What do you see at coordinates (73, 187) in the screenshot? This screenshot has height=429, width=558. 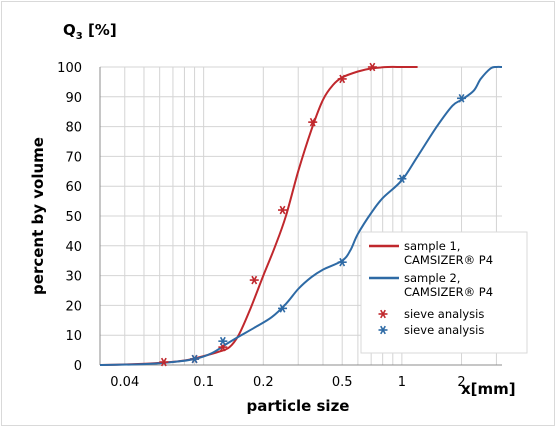 I see `y-tick-label: 60` at bounding box center [73, 187].